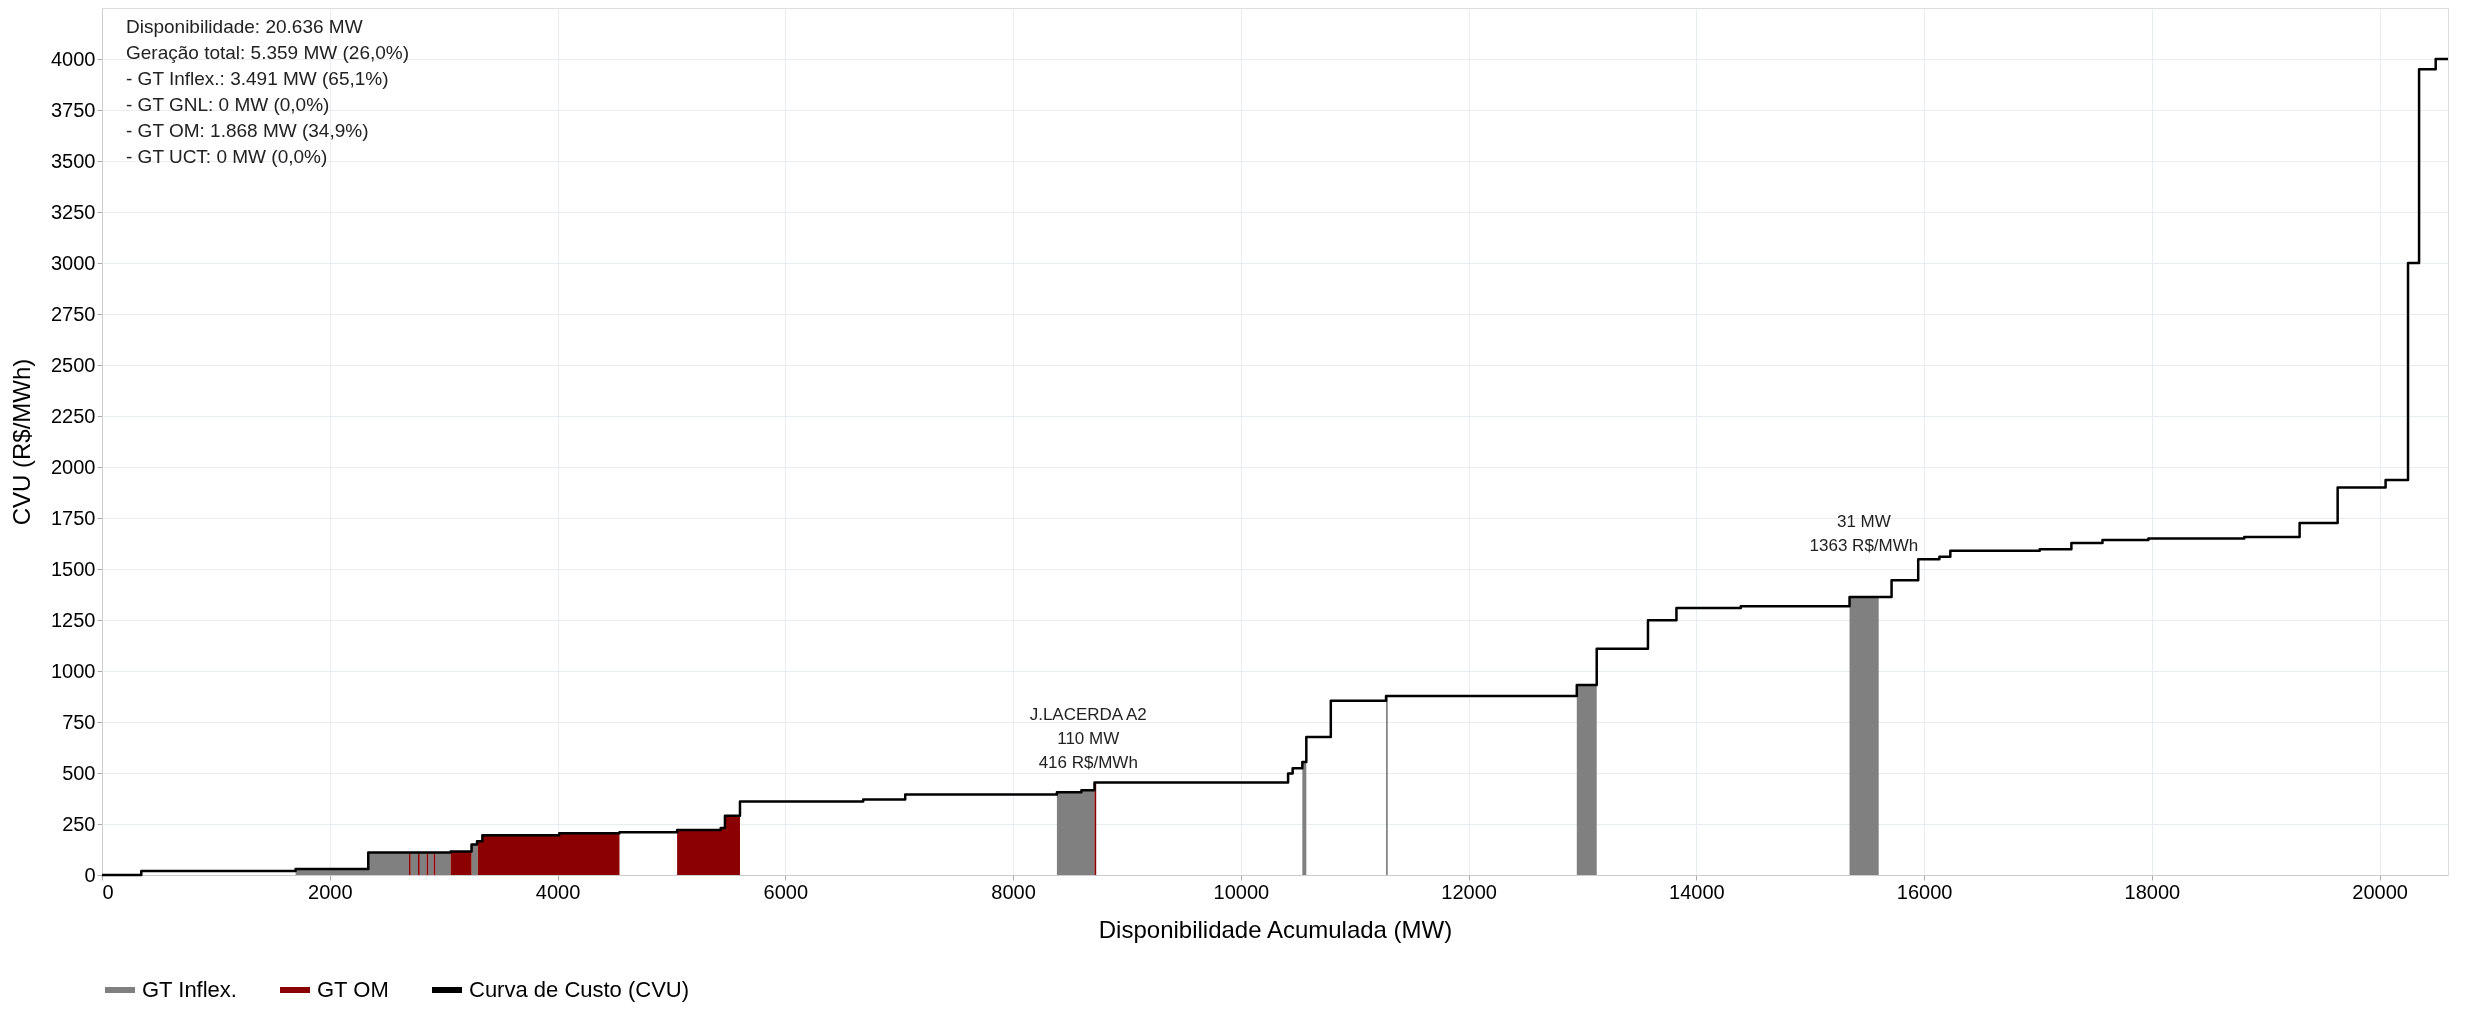 Image resolution: width=2481 pixels, height=1021 pixels. Describe the element at coordinates (330, 891) in the screenshot. I see `x-tick-label: 2000` at that location.